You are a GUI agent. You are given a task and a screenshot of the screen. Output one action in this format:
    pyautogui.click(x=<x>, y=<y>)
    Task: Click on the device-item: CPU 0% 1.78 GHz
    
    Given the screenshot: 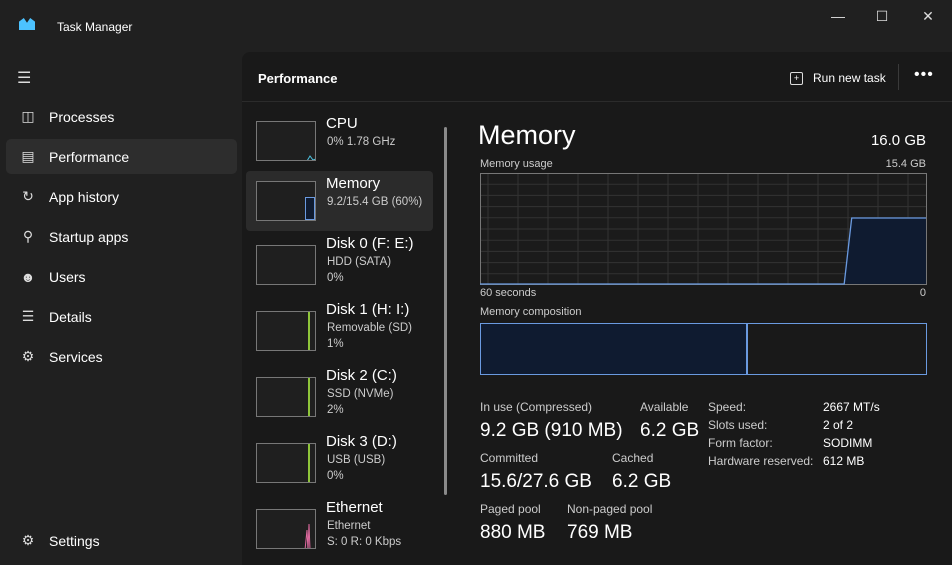 What is the action you would take?
    pyautogui.click(x=339, y=141)
    